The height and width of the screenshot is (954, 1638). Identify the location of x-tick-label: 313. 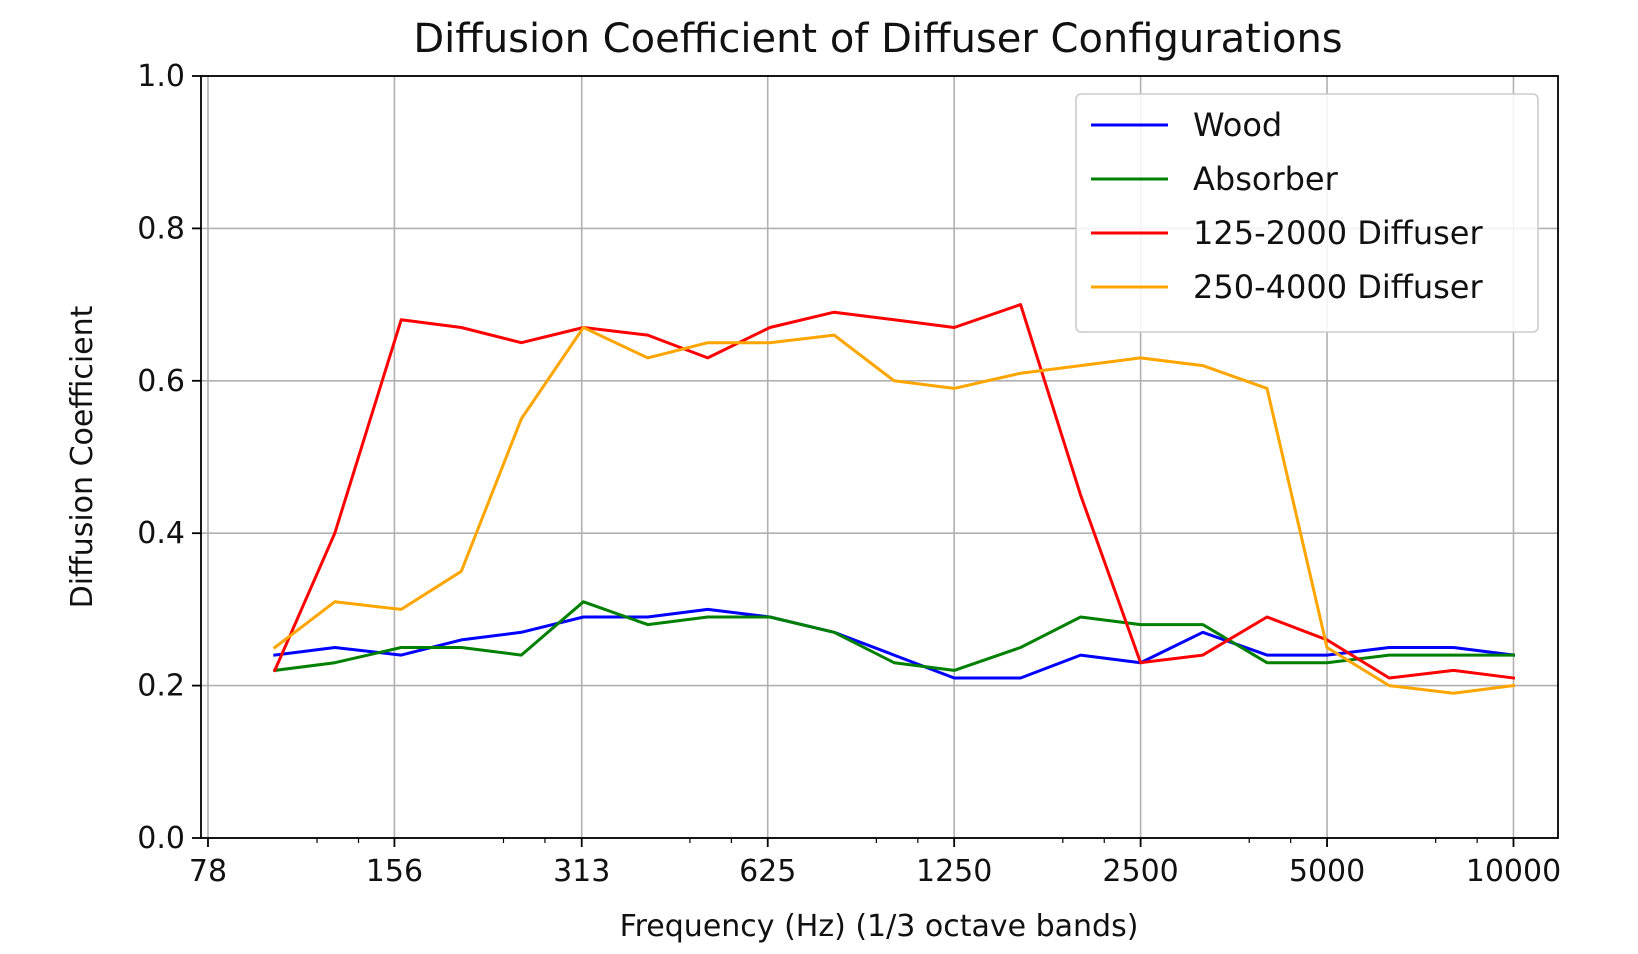
(581, 871).